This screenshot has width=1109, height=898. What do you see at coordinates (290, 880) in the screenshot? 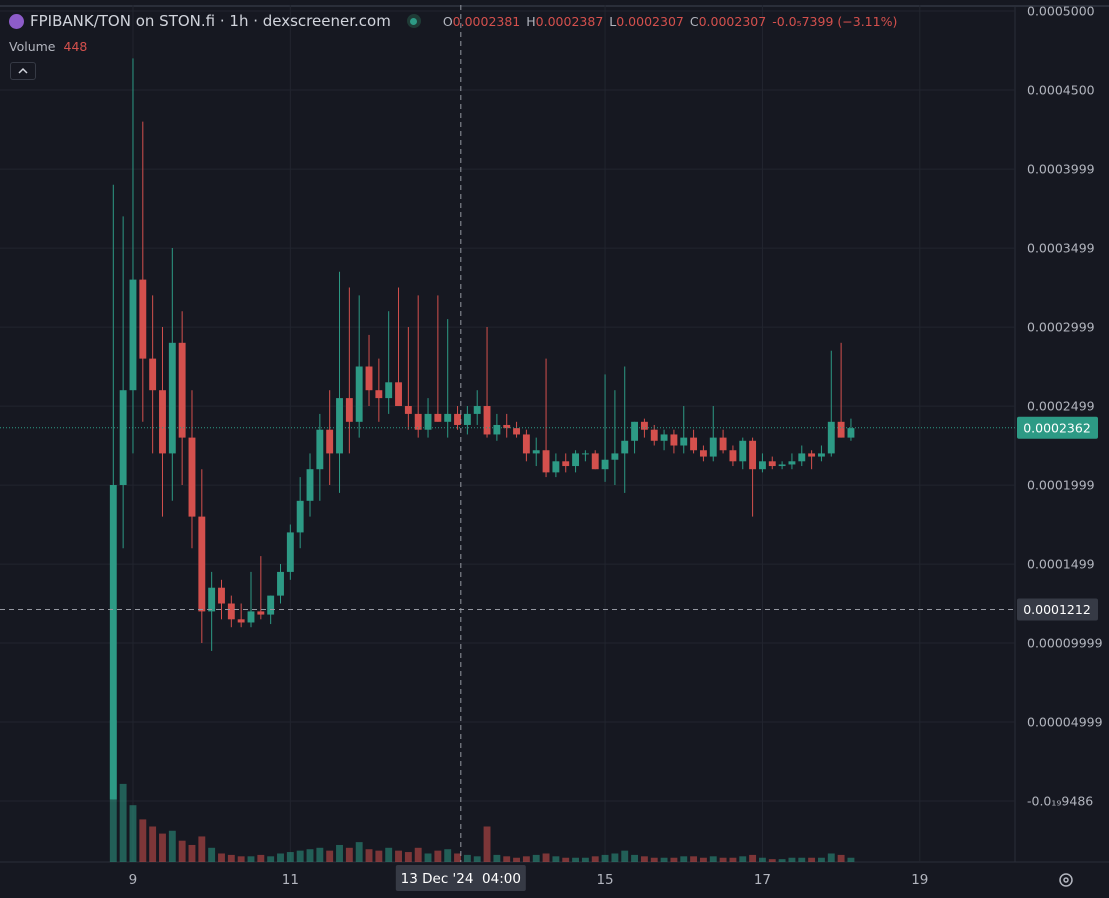
I see `x-tick-label: 11` at bounding box center [290, 880].